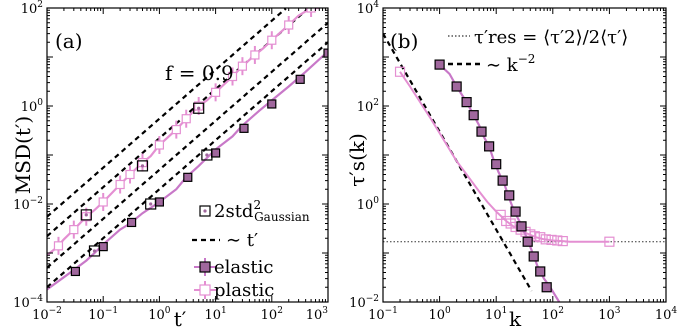 The image size is (688, 333). What do you see at coordinates (37, 299) in the screenshot?
I see `tick-exponent: −4` at bounding box center [37, 299].